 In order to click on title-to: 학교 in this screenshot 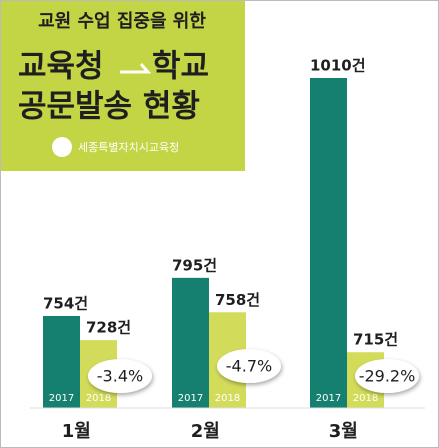, I will do `click(180, 67)`.